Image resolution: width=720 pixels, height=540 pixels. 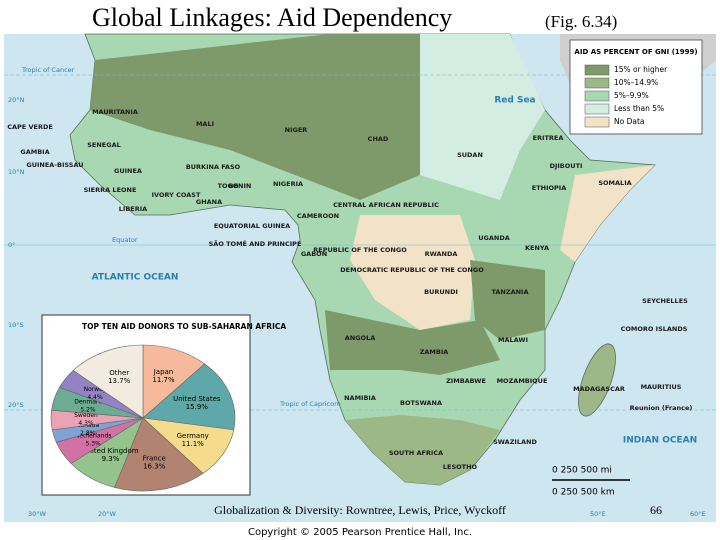 I want to click on slice-value: 5.2%, so click(x=88, y=409).